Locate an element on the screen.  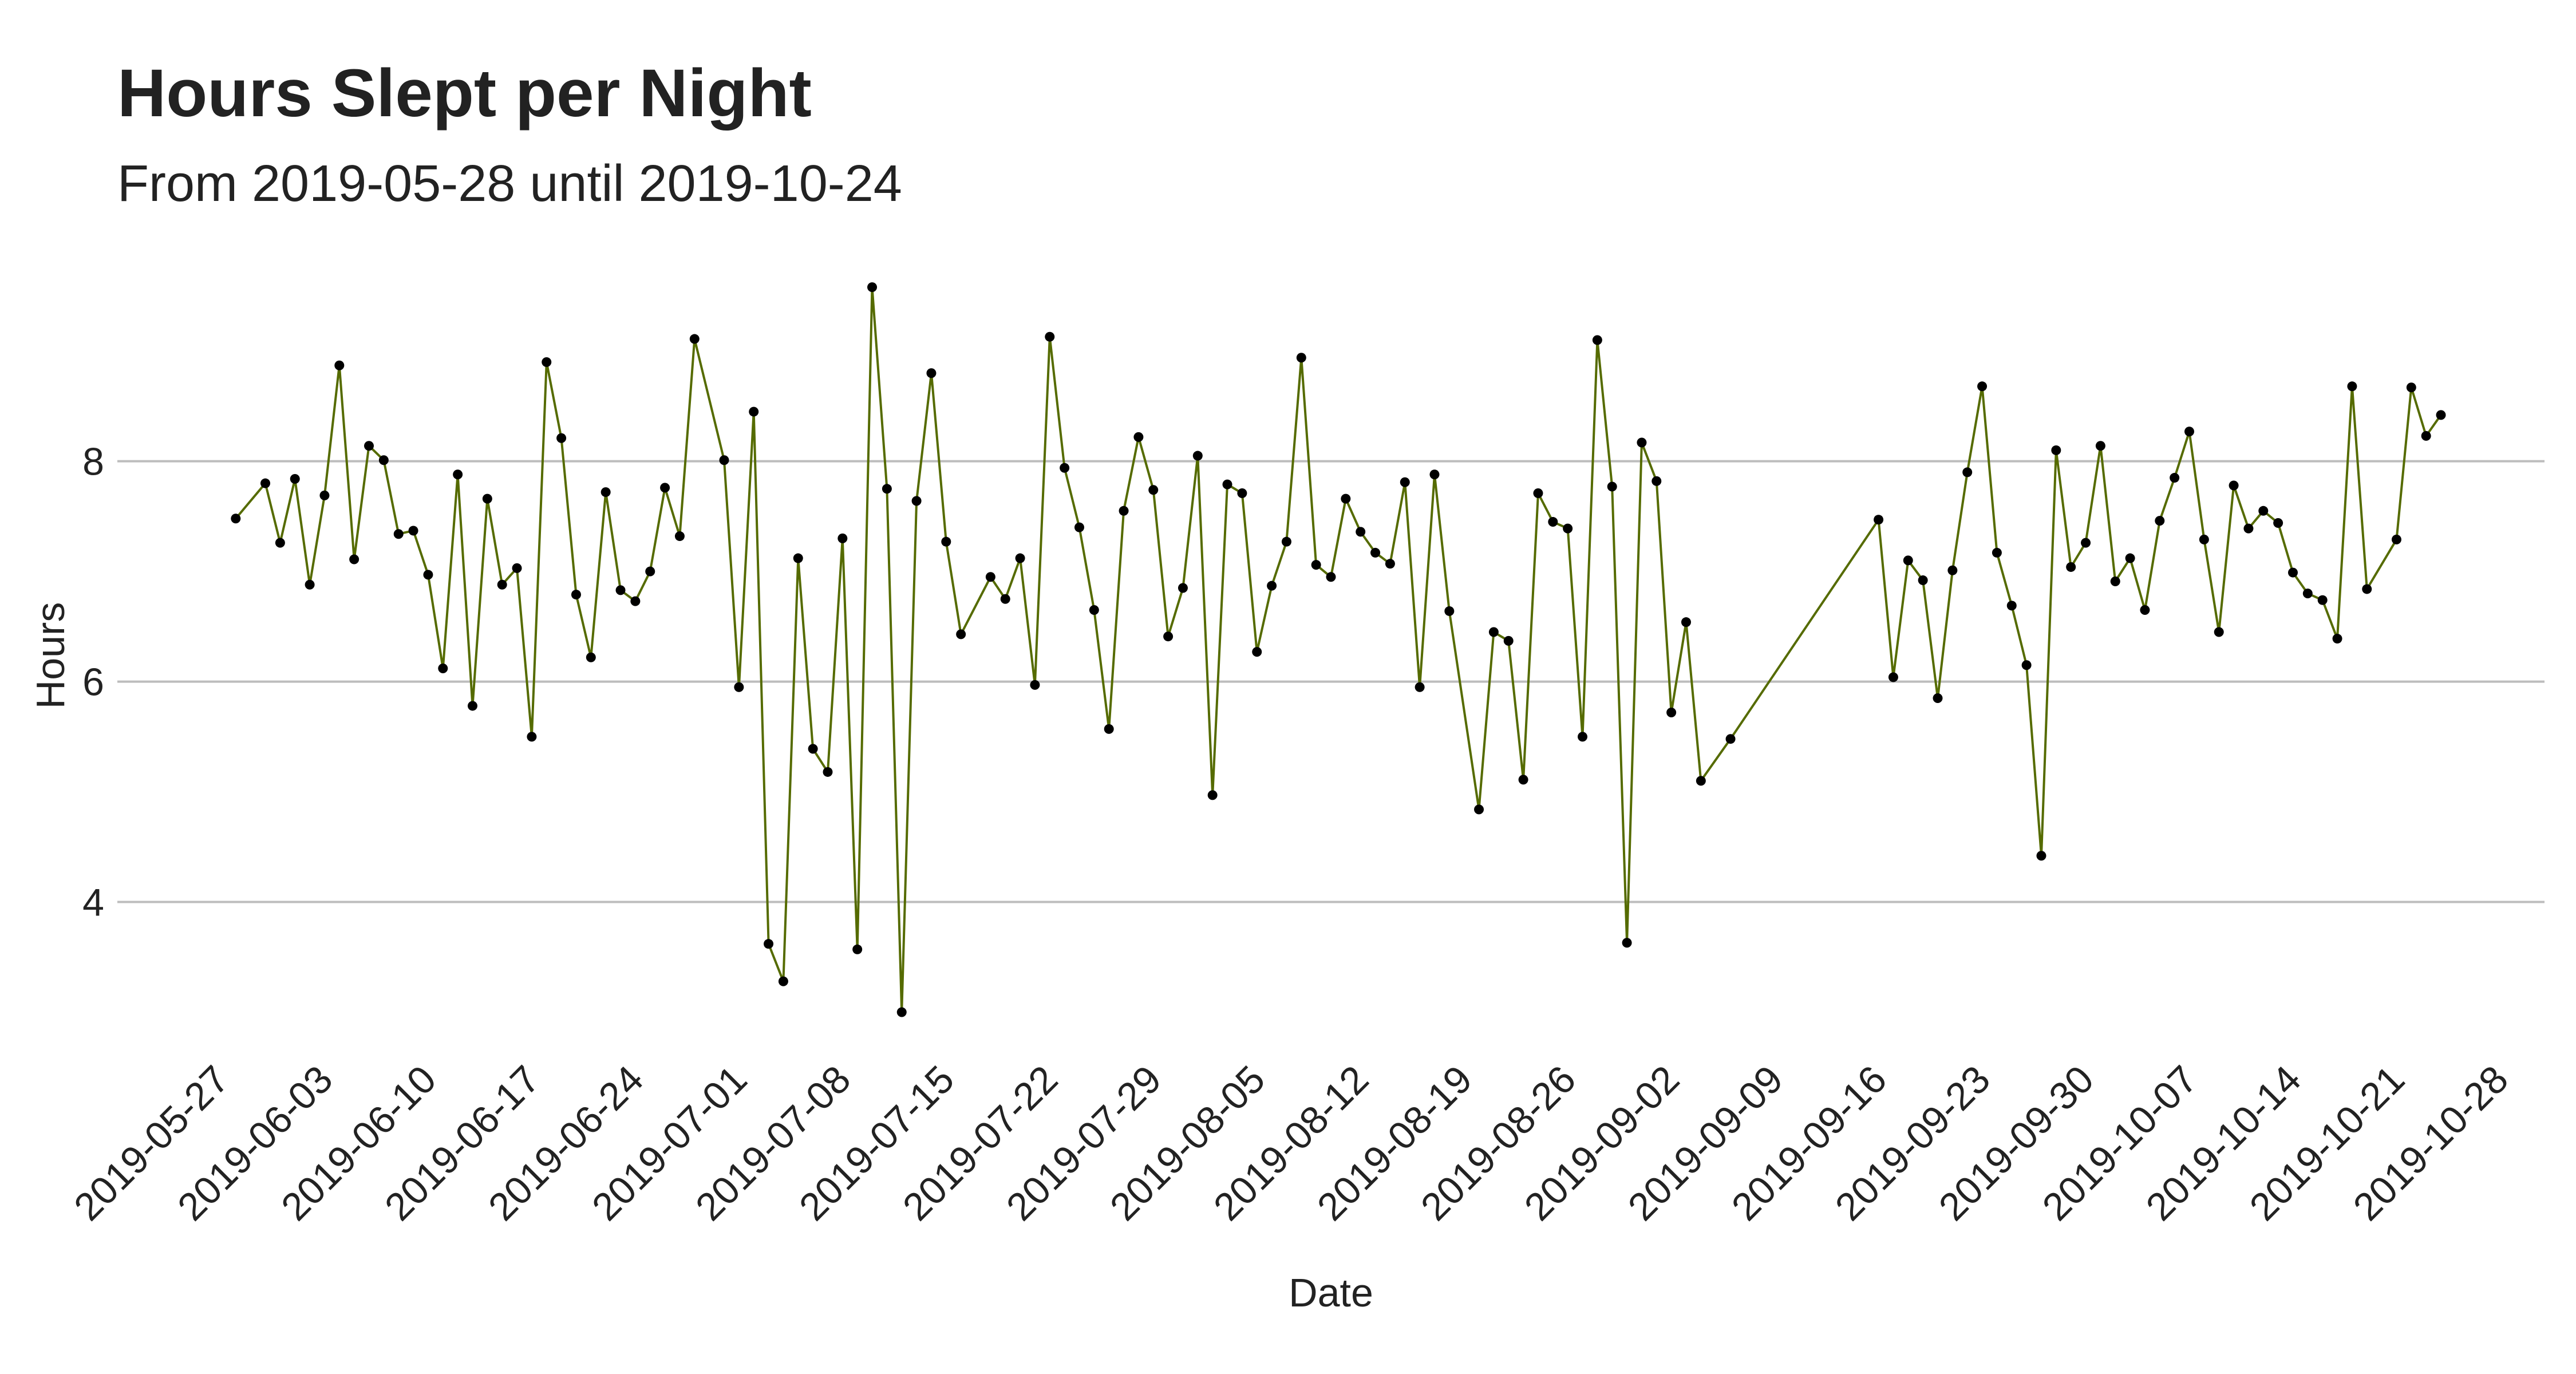
y-axis-ticks: 4 6 8 is located at coordinates (93, 682).